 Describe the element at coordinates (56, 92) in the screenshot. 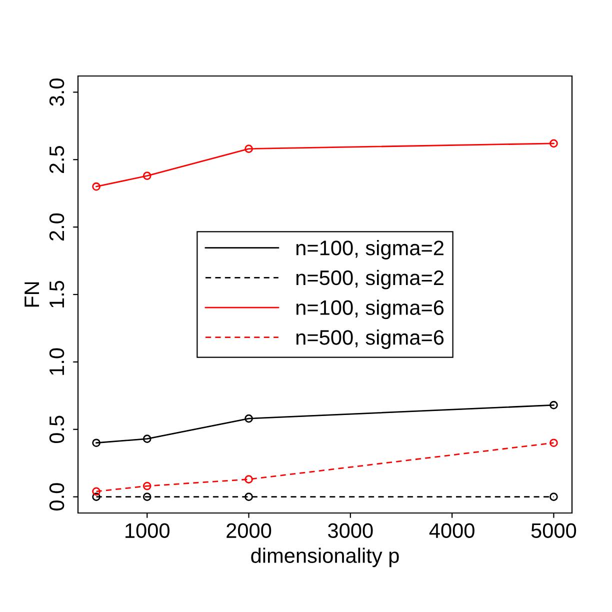

I see `y-tick-label: 3.0` at that location.